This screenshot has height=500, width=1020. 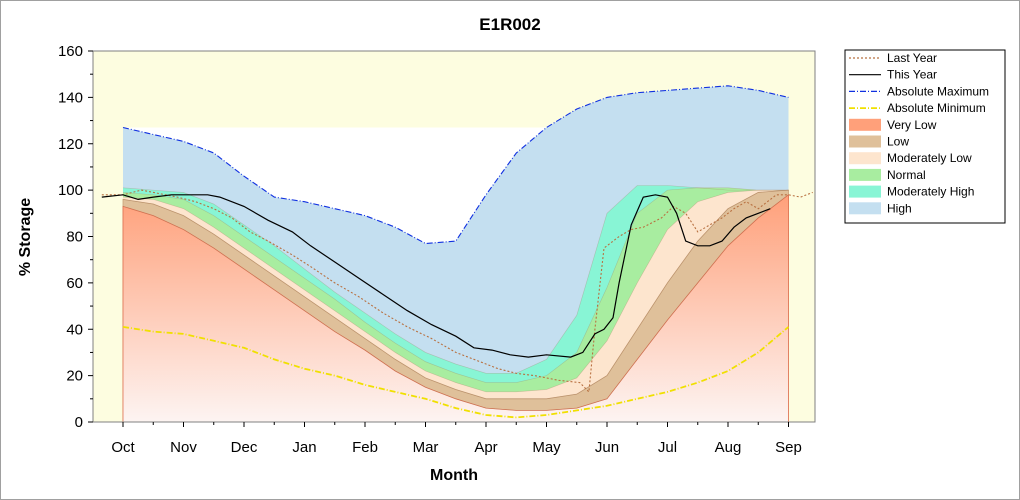 I want to click on y-axis-label: % Storage, so click(x=25, y=237).